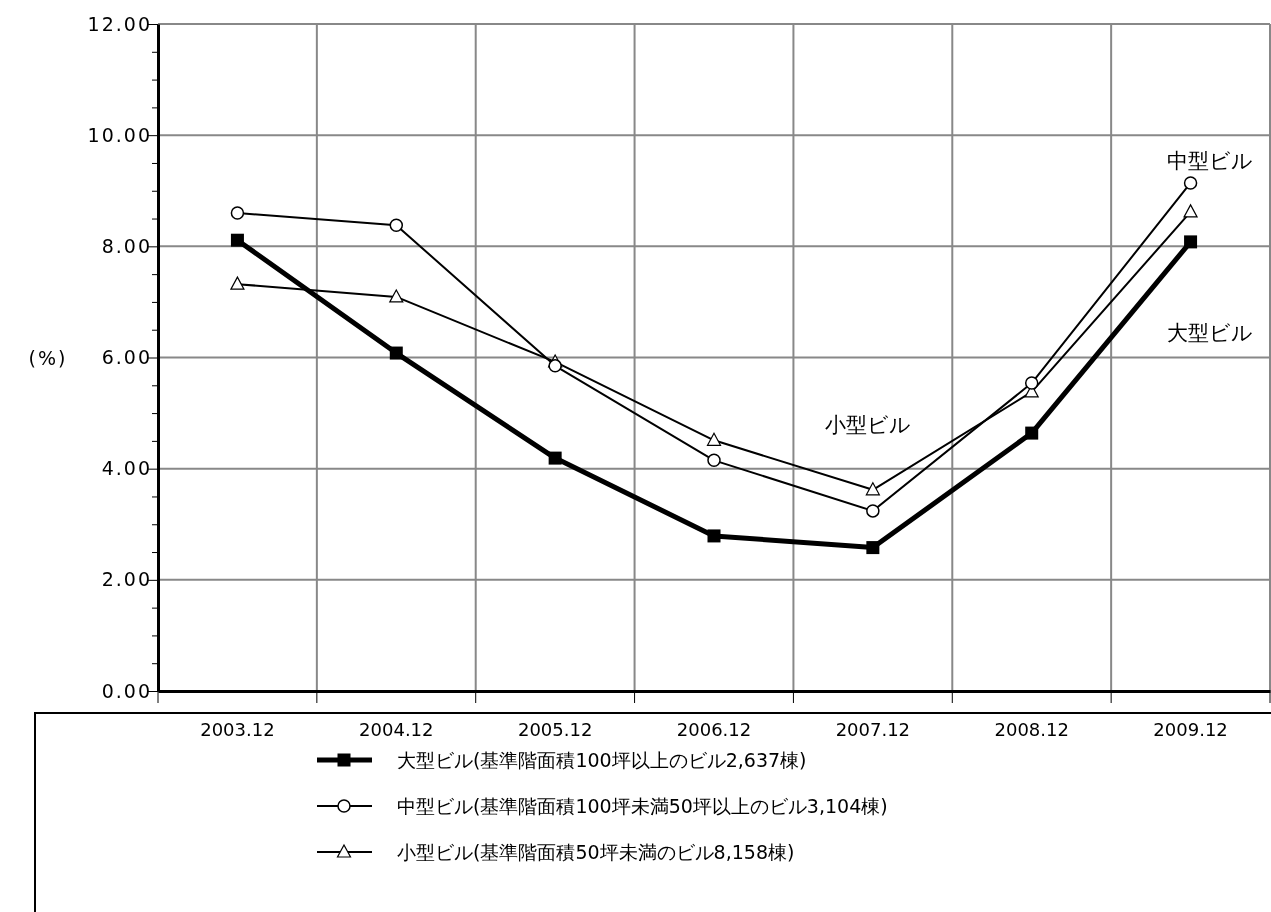 The height and width of the screenshot is (912, 1271). Describe the element at coordinates (119, 23) in the screenshot. I see `y-tick-label: 12.00` at that location.